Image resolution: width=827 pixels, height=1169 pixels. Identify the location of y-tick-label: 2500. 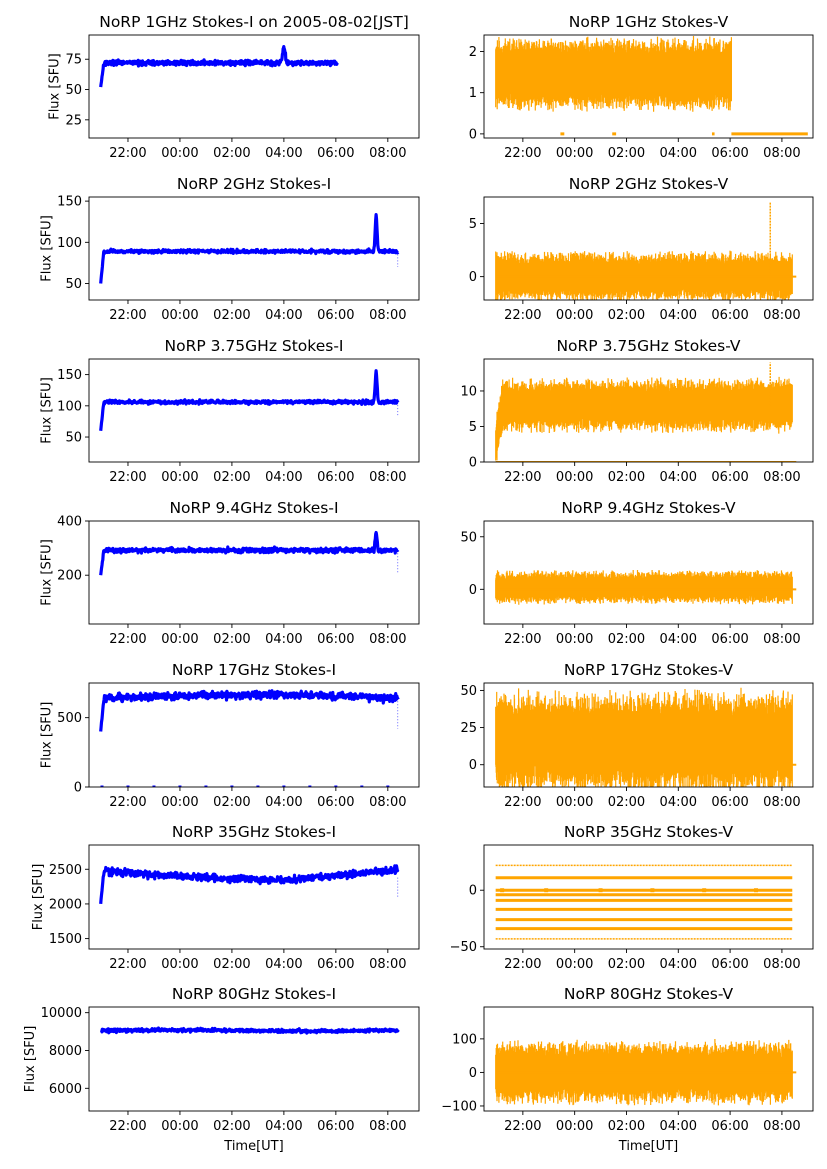
(65, 870).